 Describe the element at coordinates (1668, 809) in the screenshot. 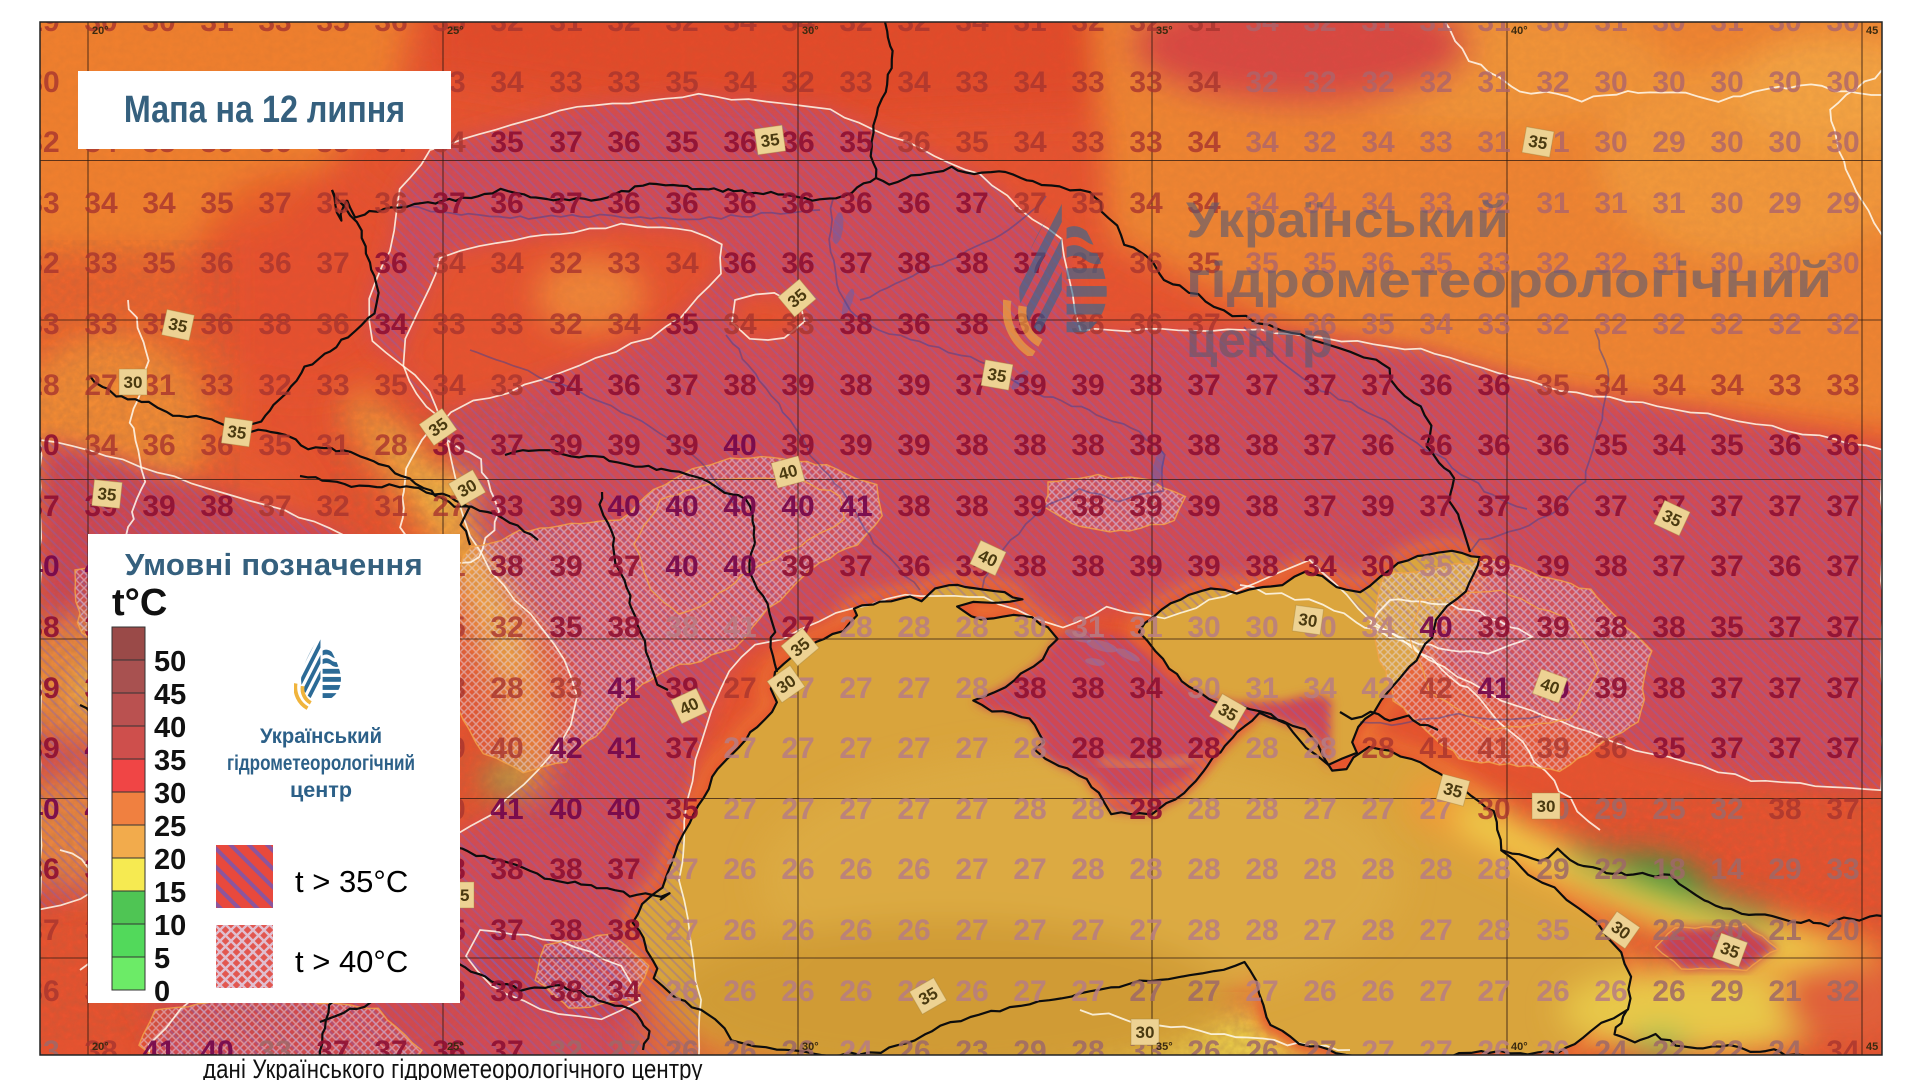

I see `svg-text: 25` at that location.